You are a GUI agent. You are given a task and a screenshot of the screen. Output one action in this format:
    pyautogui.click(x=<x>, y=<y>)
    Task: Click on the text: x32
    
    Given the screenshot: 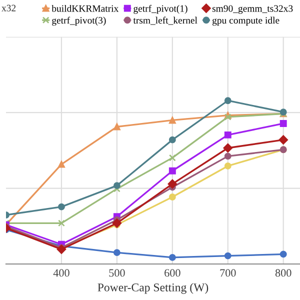 What is the action you would take?
    pyautogui.click(x=9, y=8)
    